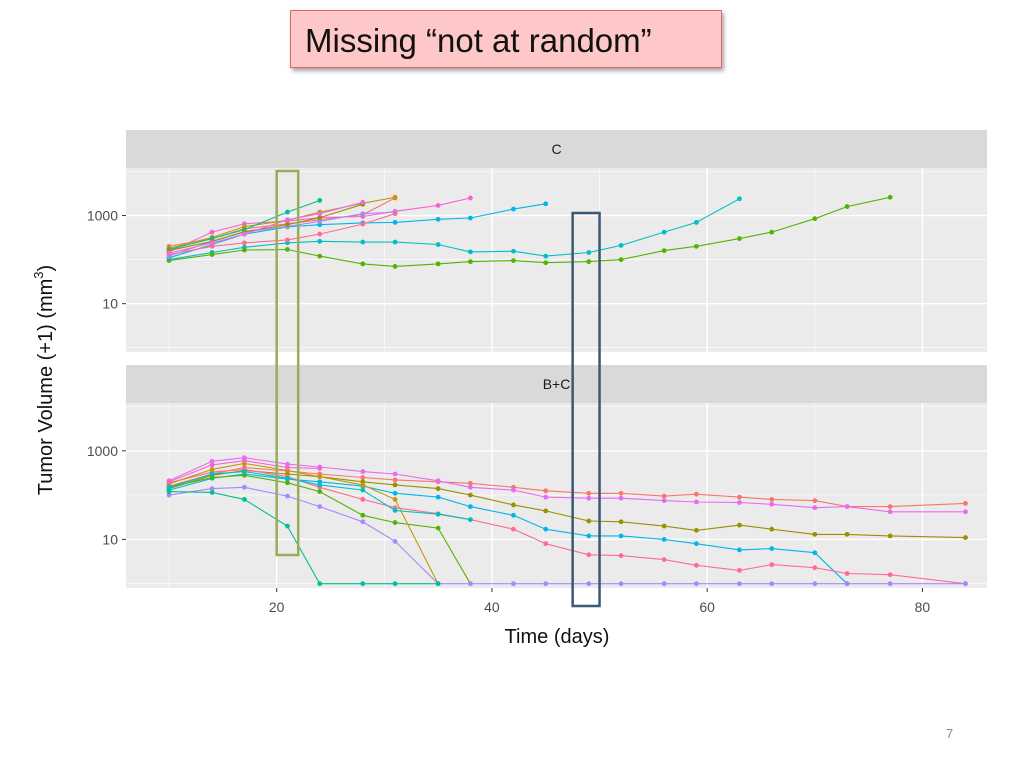 The width and height of the screenshot is (1024, 768). I want to click on x-tick-label: 80, so click(923, 607).